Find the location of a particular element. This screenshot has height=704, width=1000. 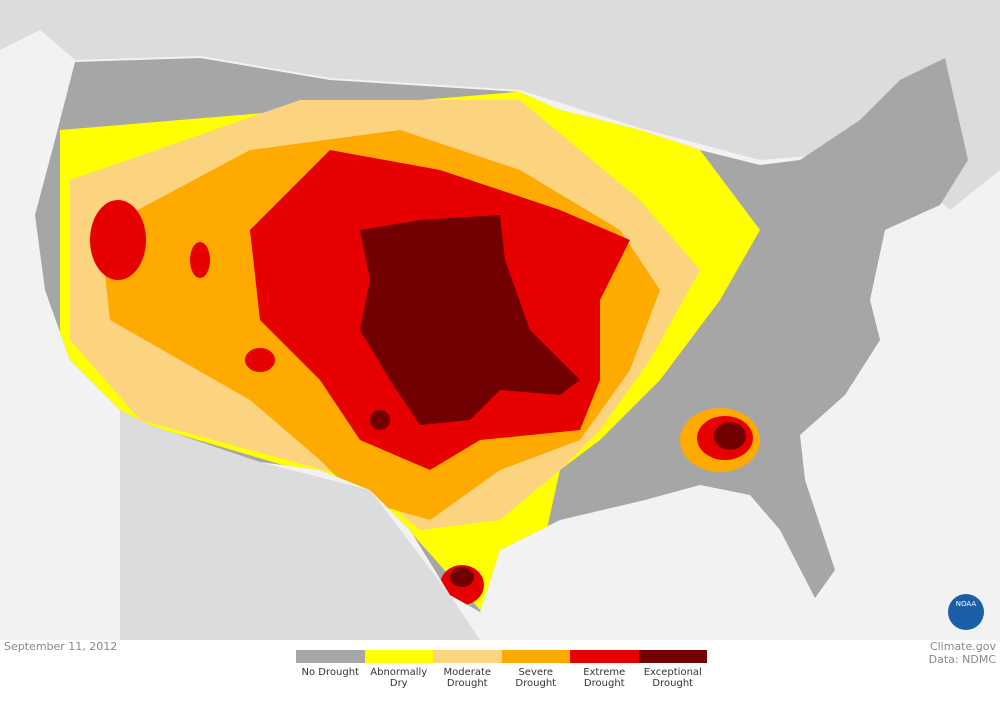

credits: Climate.gov Data: NDMC is located at coordinates (962, 653).